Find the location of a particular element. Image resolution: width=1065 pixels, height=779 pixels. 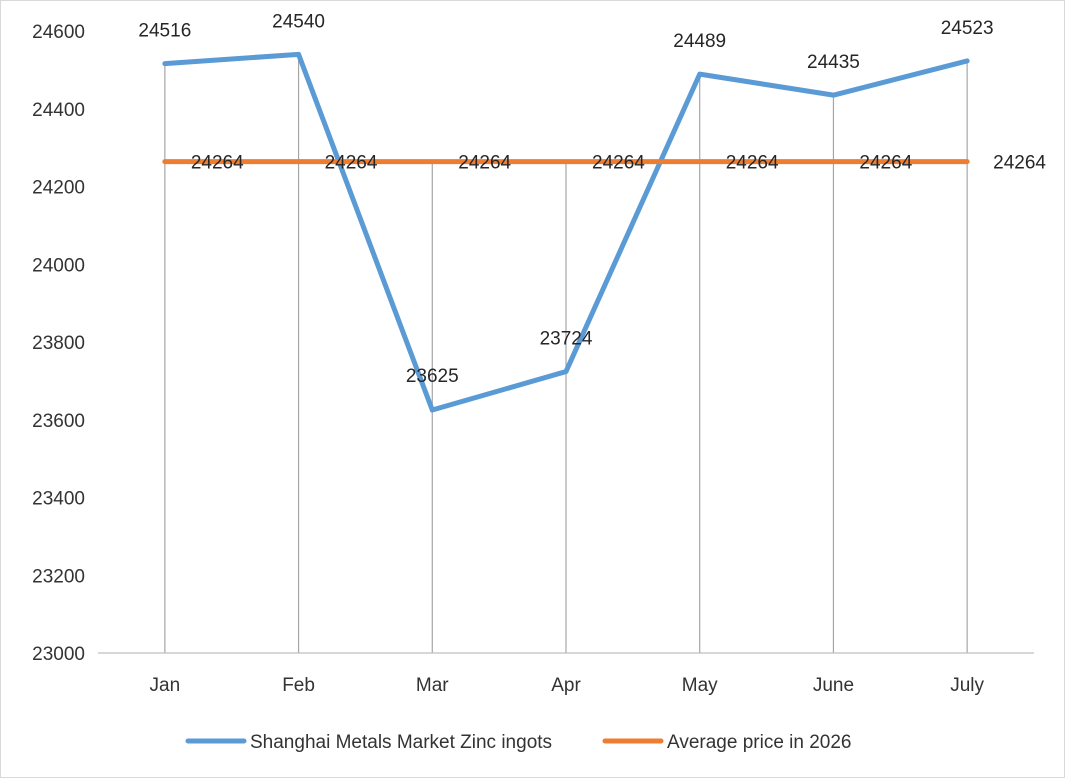

x-tick-label: June is located at coordinates (833, 685).